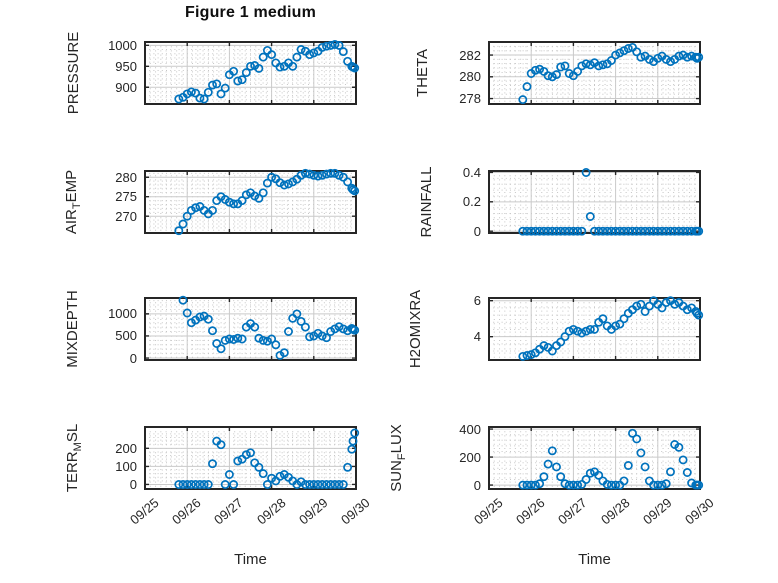 This screenshot has height=583, width=778. What do you see at coordinates (133, 358) in the screenshot?
I see `ytick-label-MIXDEPTH: 0` at bounding box center [133, 358].